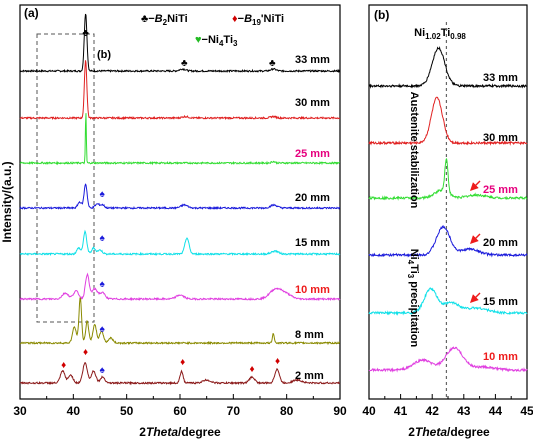 This screenshot has width=533, height=442. What do you see at coordinates (500, 217) in the screenshot?
I see `panel-b-series-labels: 33 mm 30 mm 25 mm 20 mm 15 mm 10 mm` at bounding box center [500, 217].